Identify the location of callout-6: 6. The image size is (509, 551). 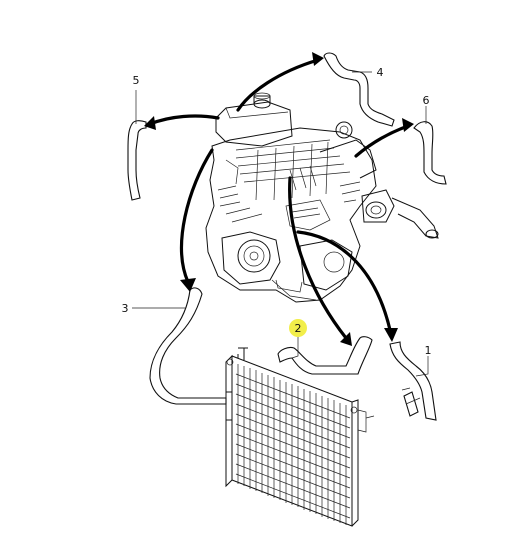
(426, 100).